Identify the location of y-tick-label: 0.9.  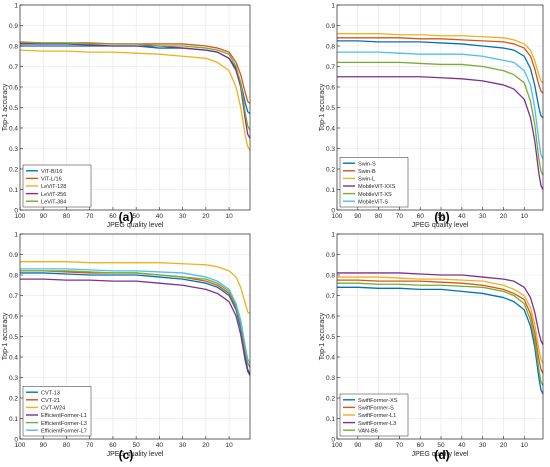
(13, 255).